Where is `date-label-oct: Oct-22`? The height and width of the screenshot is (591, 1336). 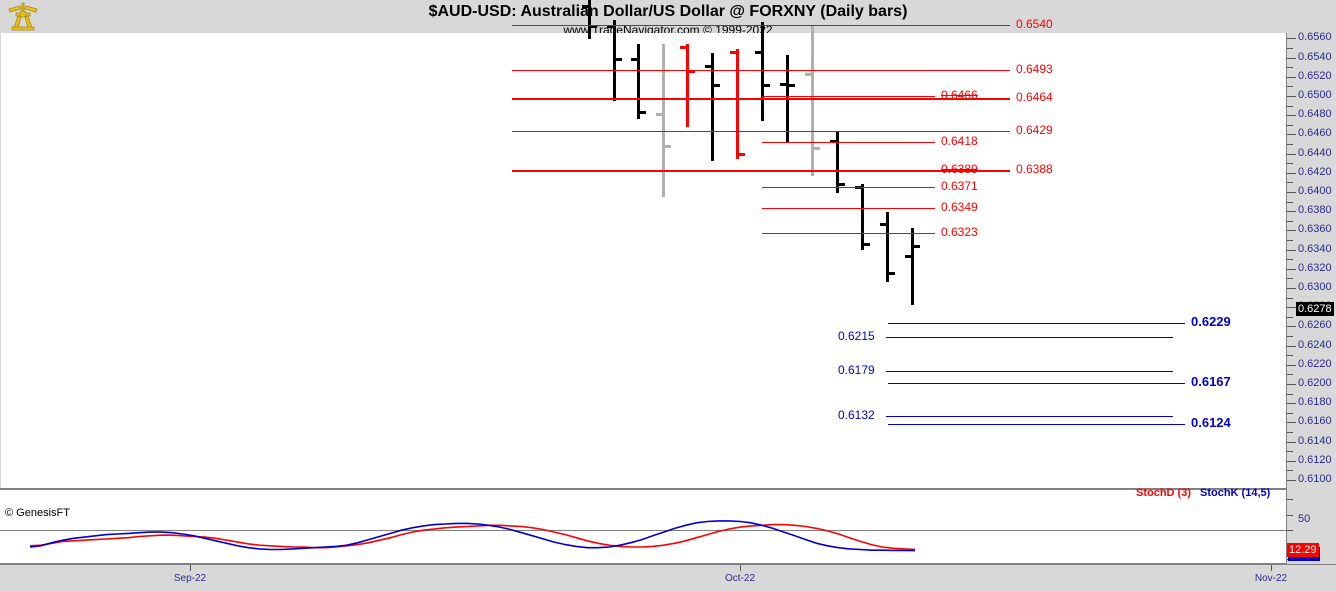
date-label-oct: Oct-22 is located at coordinates (740, 578).